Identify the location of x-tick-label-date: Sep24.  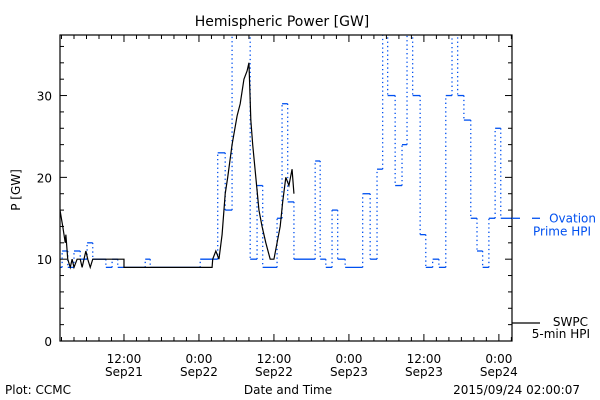
(499, 372).